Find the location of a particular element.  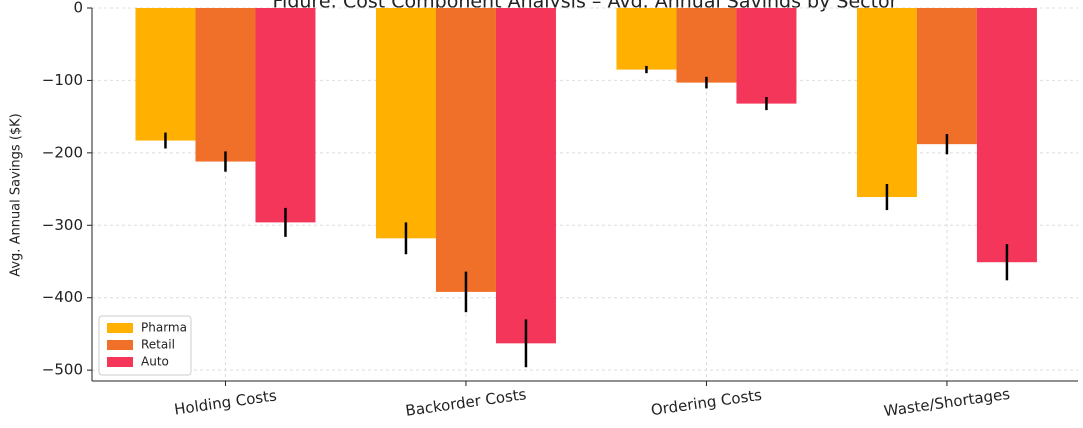

x-tick-label: Holding Costs is located at coordinates (225, 402).